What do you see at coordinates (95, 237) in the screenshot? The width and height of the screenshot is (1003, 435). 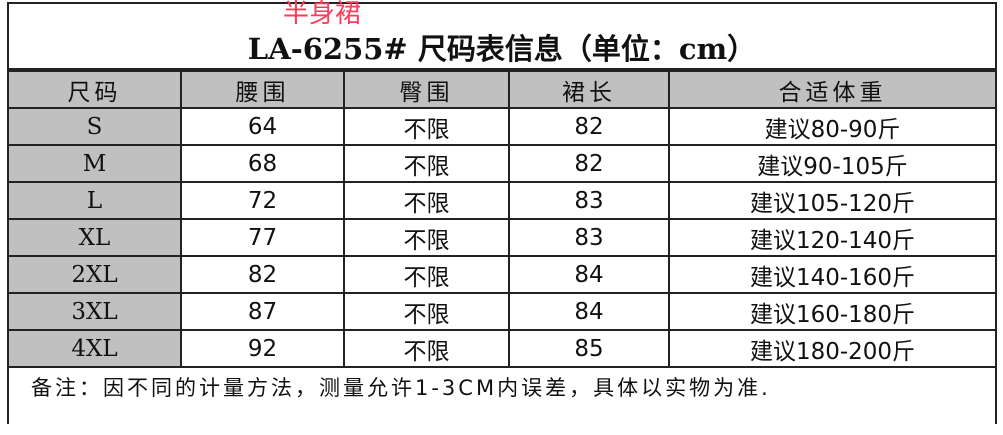 I see `table-cell: XL` at bounding box center [95, 237].